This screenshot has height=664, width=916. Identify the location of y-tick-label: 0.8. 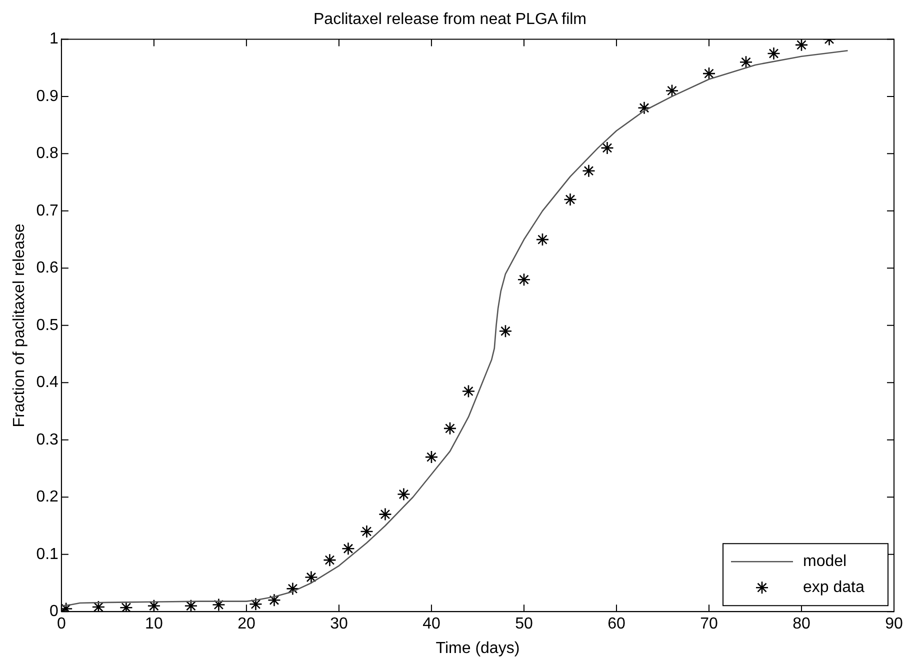
(47, 153).